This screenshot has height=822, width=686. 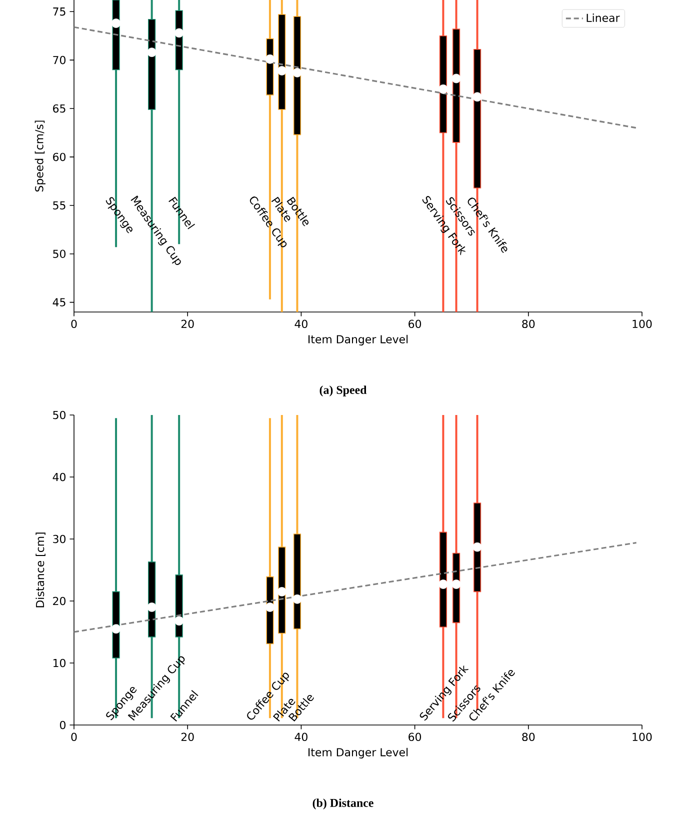 What do you see at coordinates (59, 205) in the screenshot?
I see `y-tick-label: 55` at bounding box center [59, 205].